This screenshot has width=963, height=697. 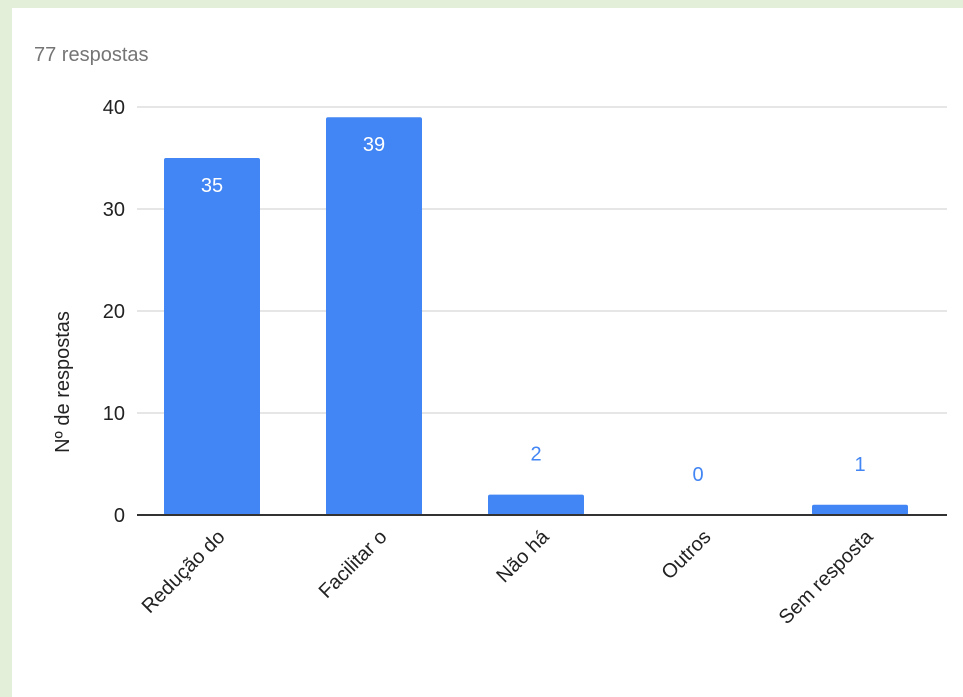 I want to click on y-tick-label: 30, so click(x=114, y=210).